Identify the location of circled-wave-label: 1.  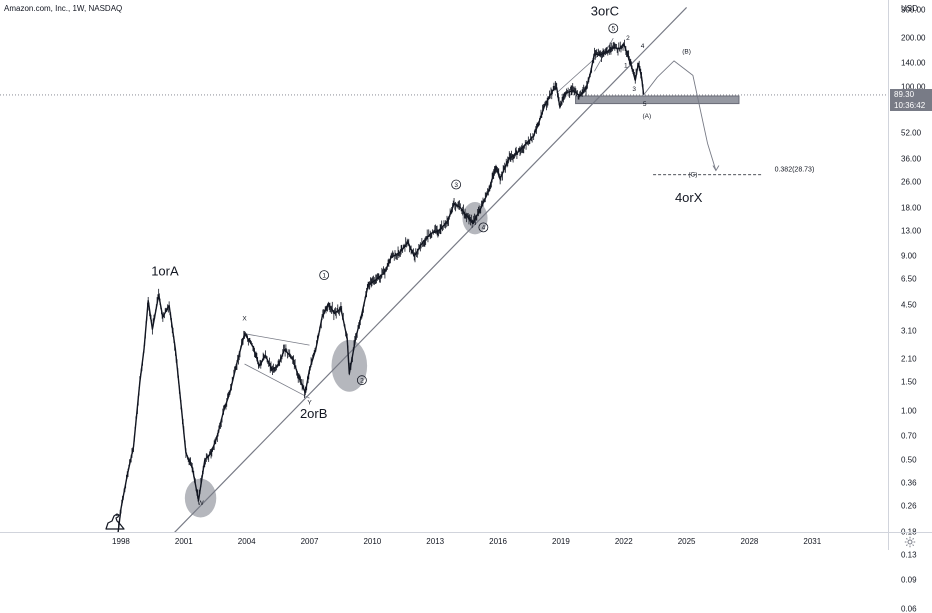
(324, 275).